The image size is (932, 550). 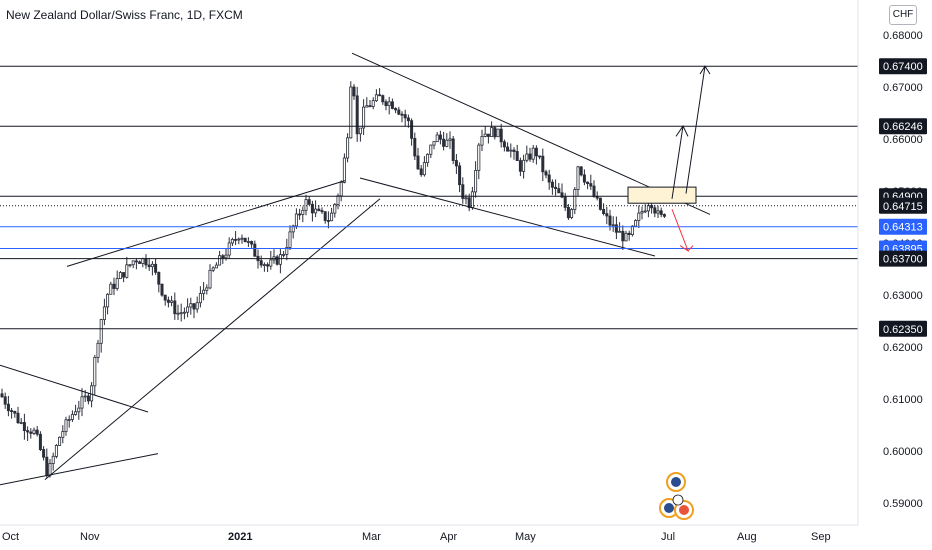 I want to click on price-level-tag, so click(x=903, y=66).